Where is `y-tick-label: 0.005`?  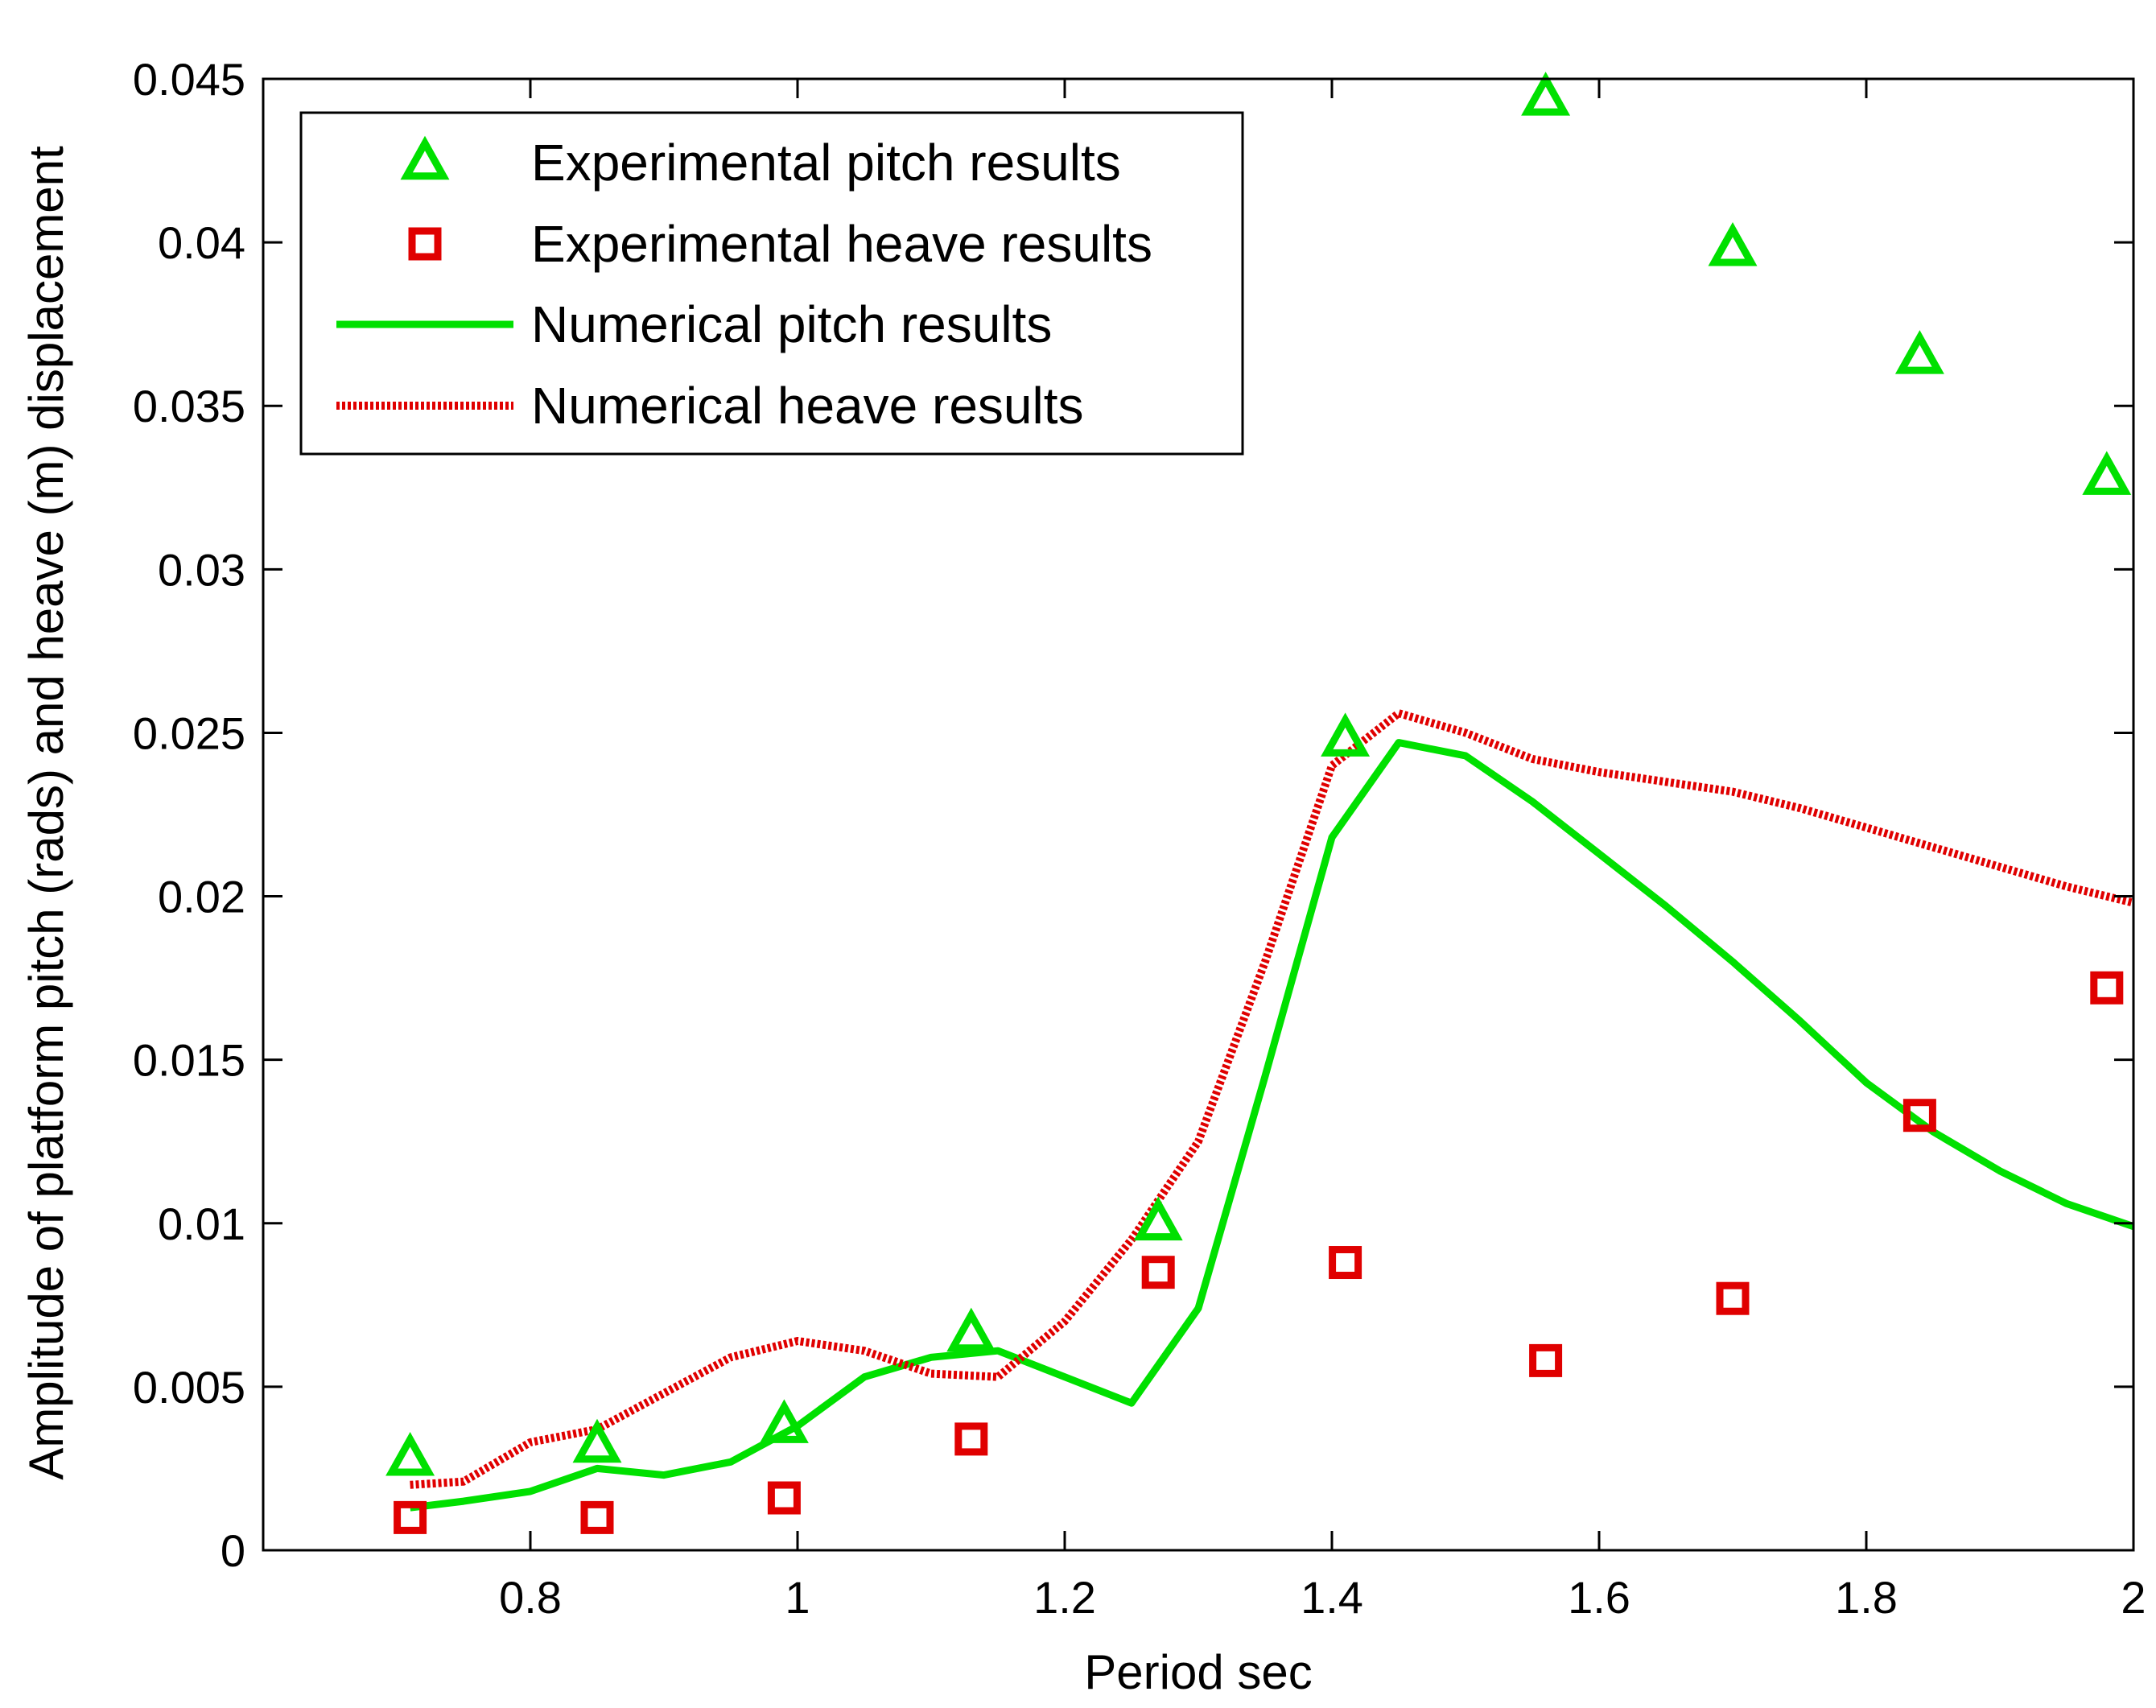
y-tick-label: 0.005 is located at coordinates (189, 1387).